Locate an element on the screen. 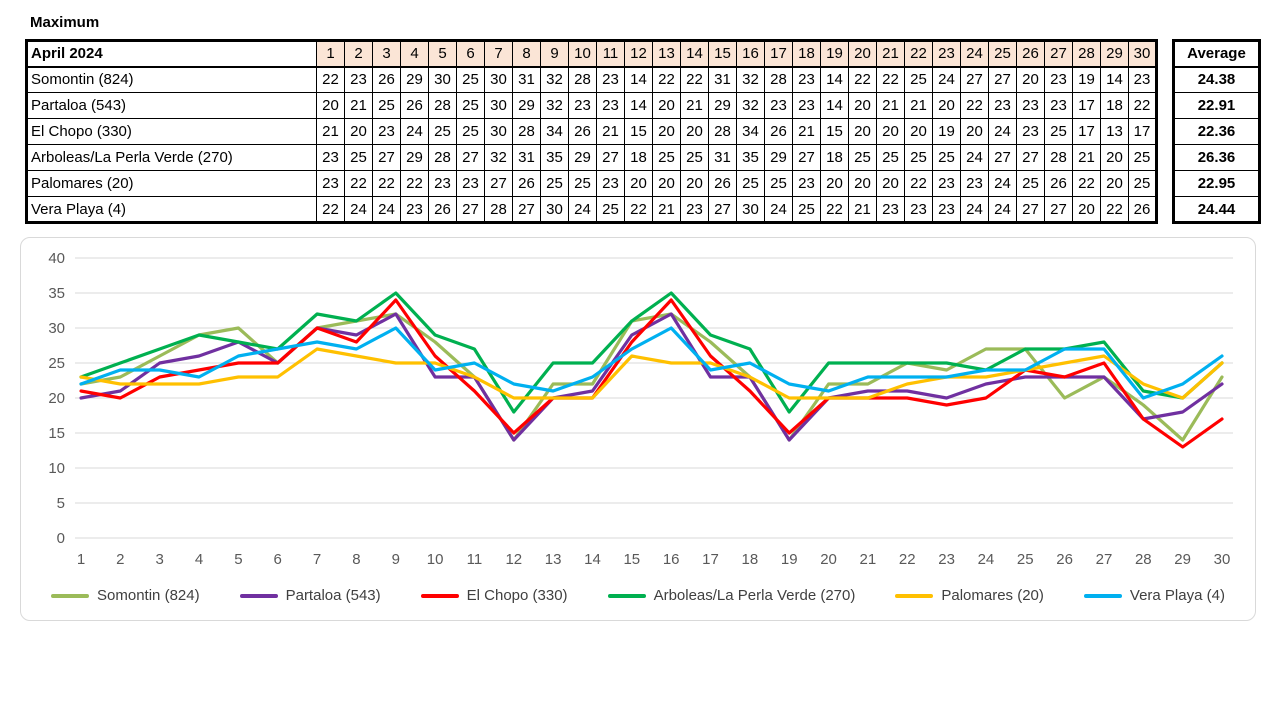  value-cell: 19 is located at coordinates (946, 131).